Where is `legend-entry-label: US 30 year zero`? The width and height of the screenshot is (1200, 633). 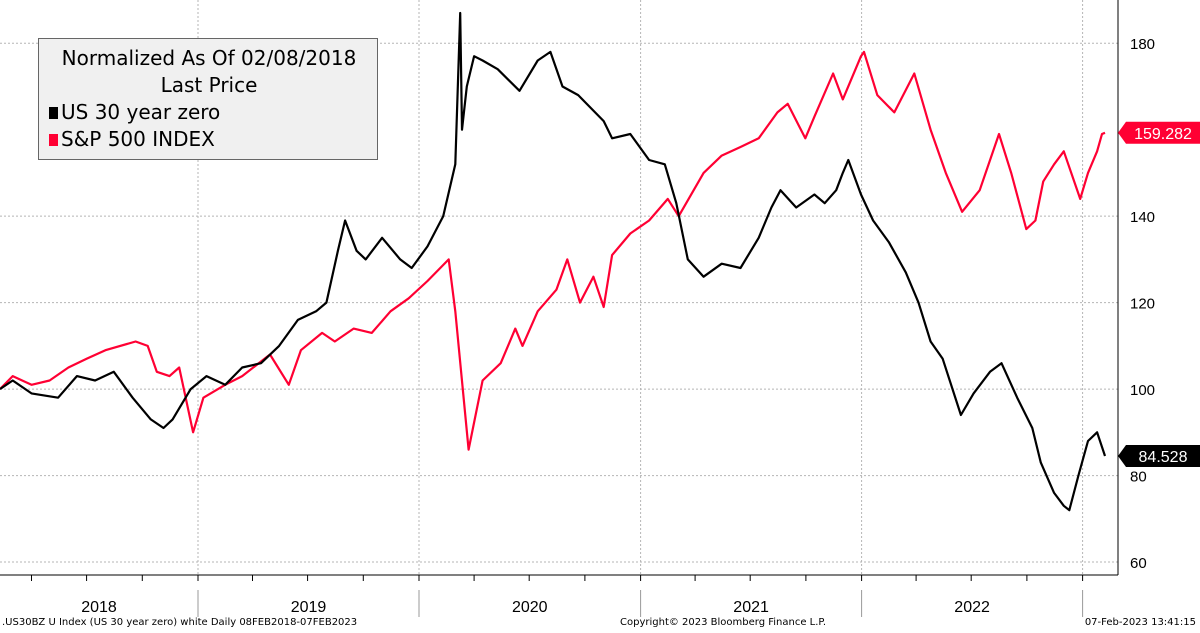 legend-entry-label: US 30 year zero is located at coordinates (141, 112).